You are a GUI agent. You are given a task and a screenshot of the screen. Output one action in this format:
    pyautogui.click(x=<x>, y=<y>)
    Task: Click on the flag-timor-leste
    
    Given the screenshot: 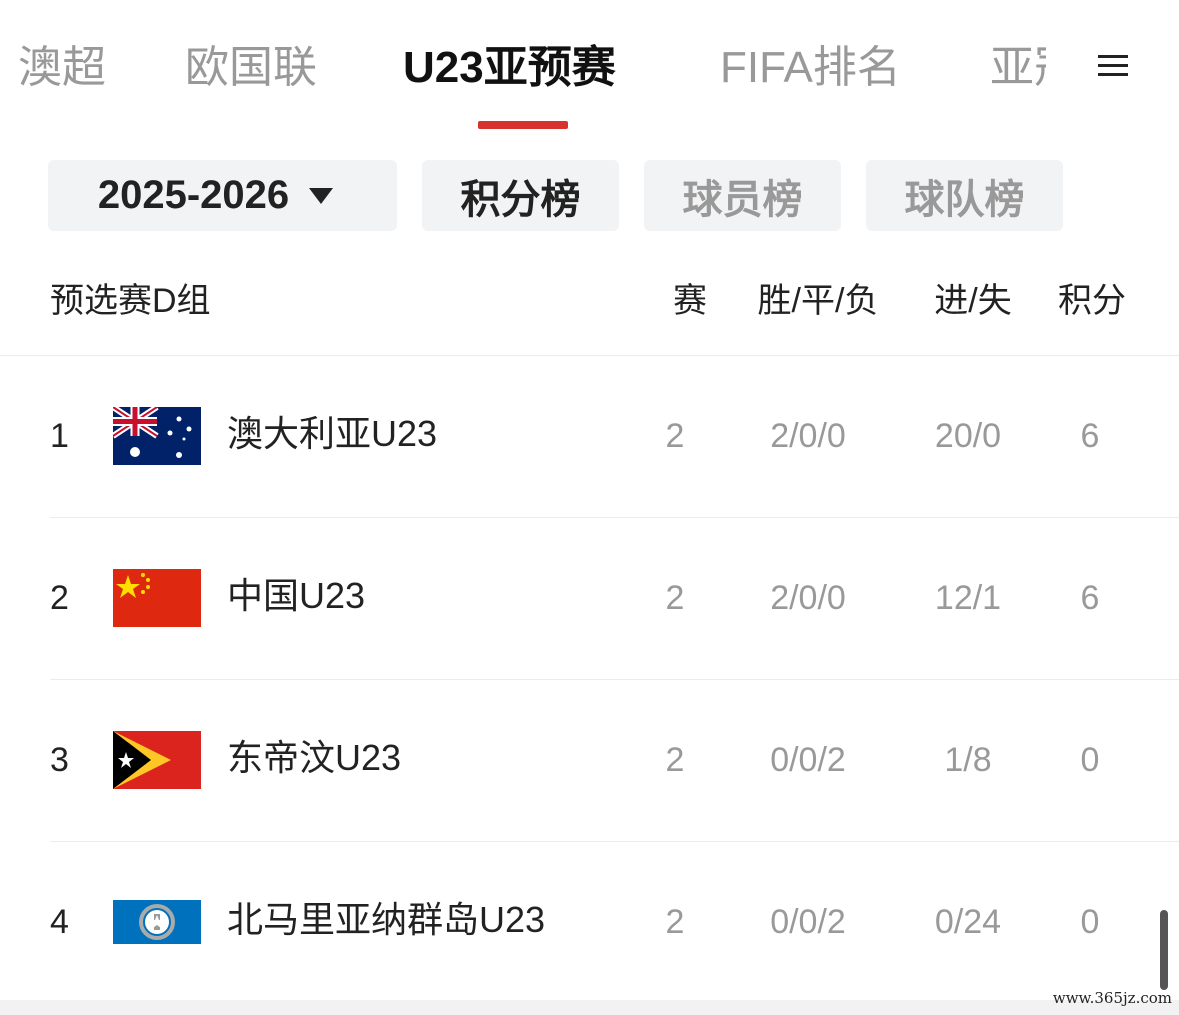 What is the action you would take?
    pyautogui.click(x=157, y=760)
    